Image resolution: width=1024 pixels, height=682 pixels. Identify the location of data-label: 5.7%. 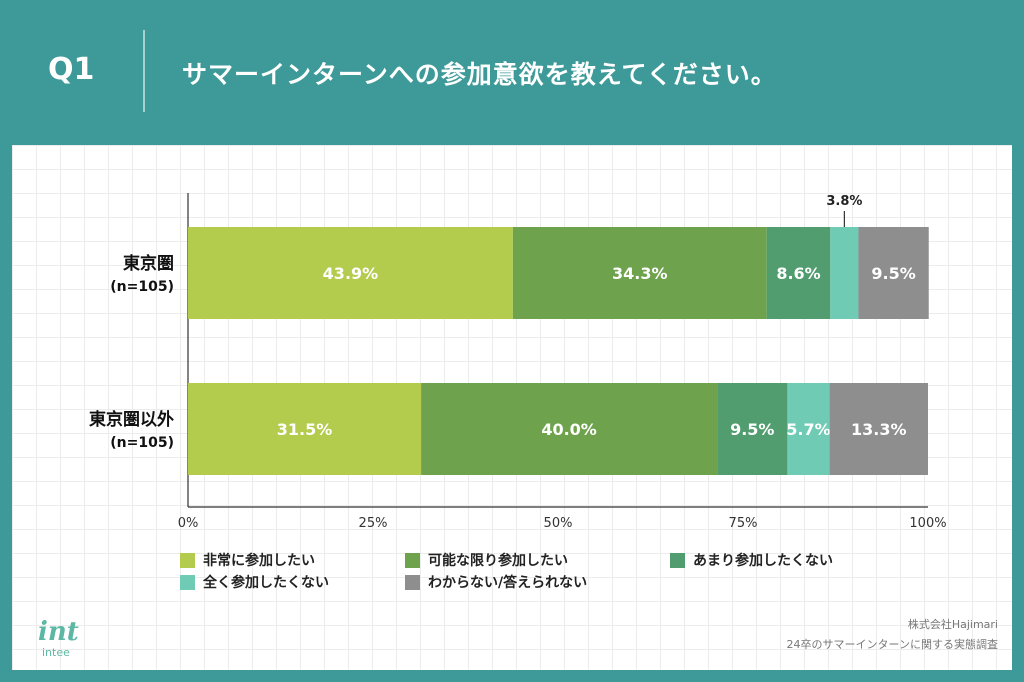
(808, 429).